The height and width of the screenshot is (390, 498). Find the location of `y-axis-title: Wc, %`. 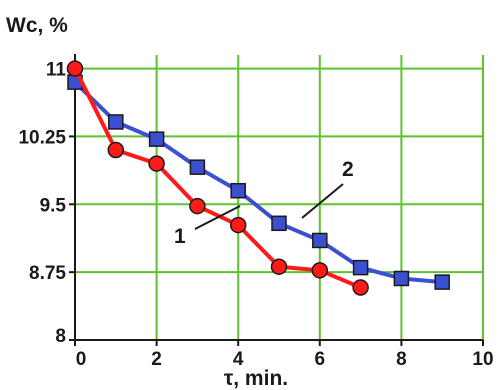

y-axis-title: Wc, % is located at coordinates (37, 25).